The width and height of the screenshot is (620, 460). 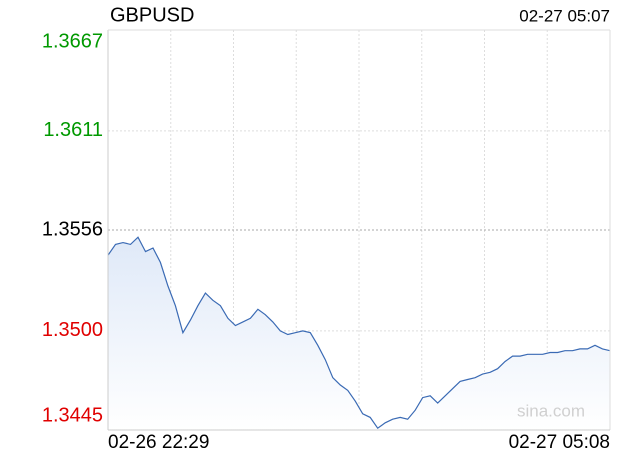 What do you see at coordinates (564, 15) in the screenshot?
I see `timestamp: 02-27 05:07` at bounding box center [564, 15].